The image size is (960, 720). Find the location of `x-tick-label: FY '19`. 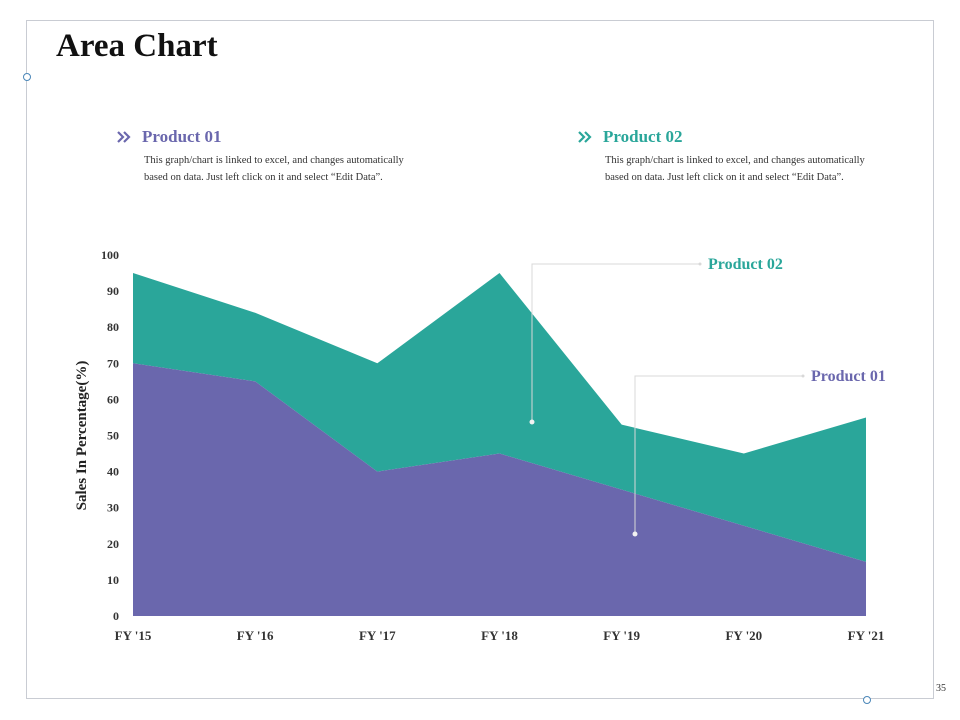

x-tick-label: FY '19 is located at coordinates (621, 635).